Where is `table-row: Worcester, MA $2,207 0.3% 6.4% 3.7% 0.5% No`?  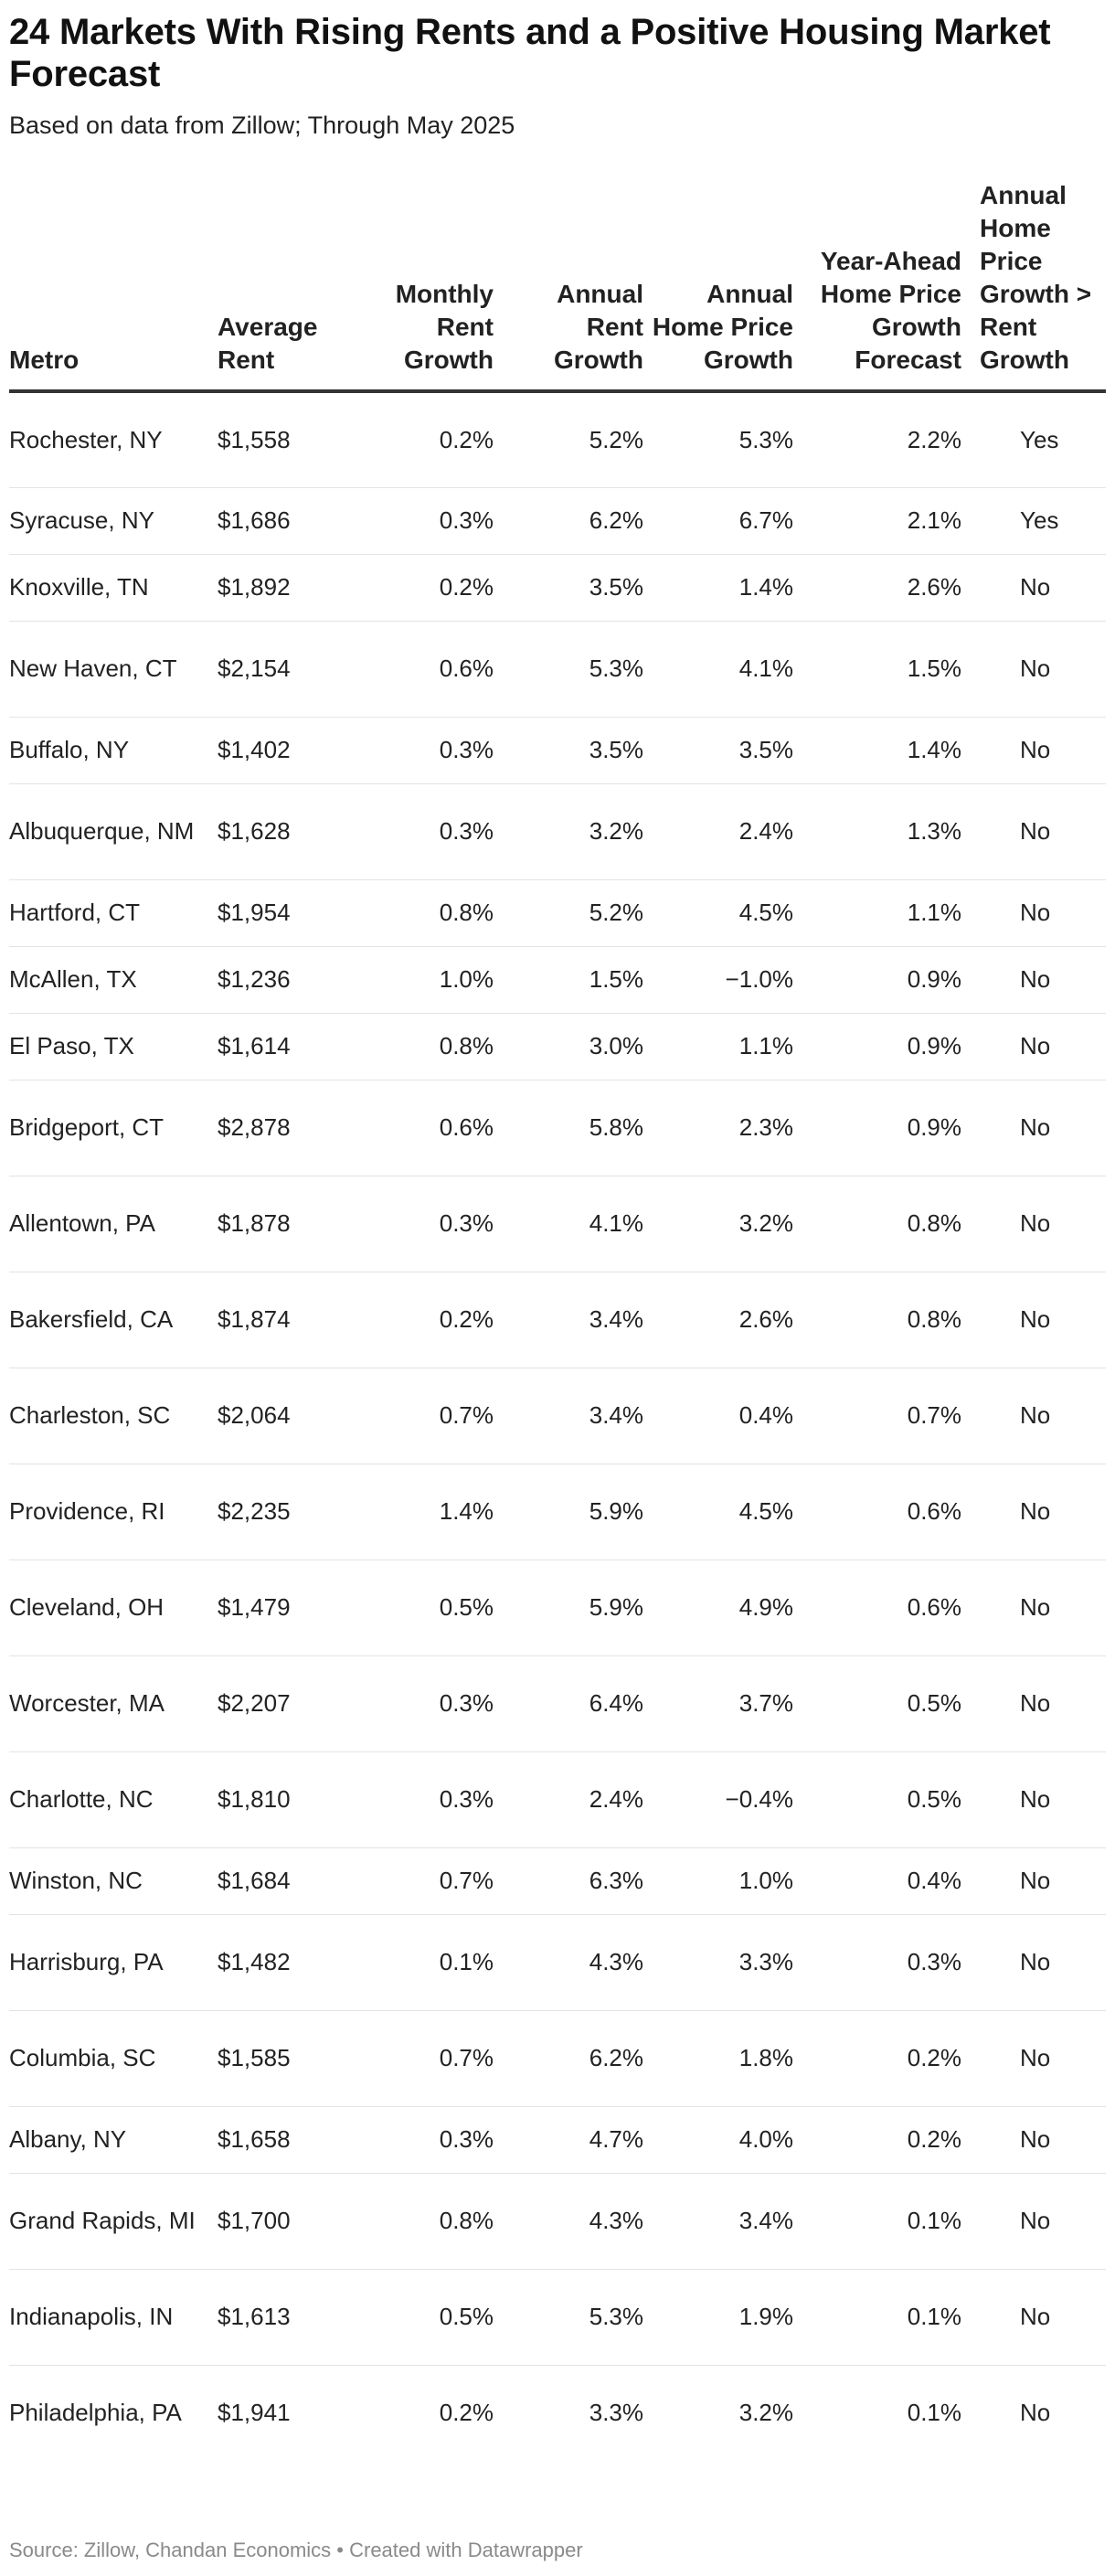 table-row: Worcester, MA $2,207 0.3% 6.4% 3.7% 0.5% No is located at coordinates (557, 1703).